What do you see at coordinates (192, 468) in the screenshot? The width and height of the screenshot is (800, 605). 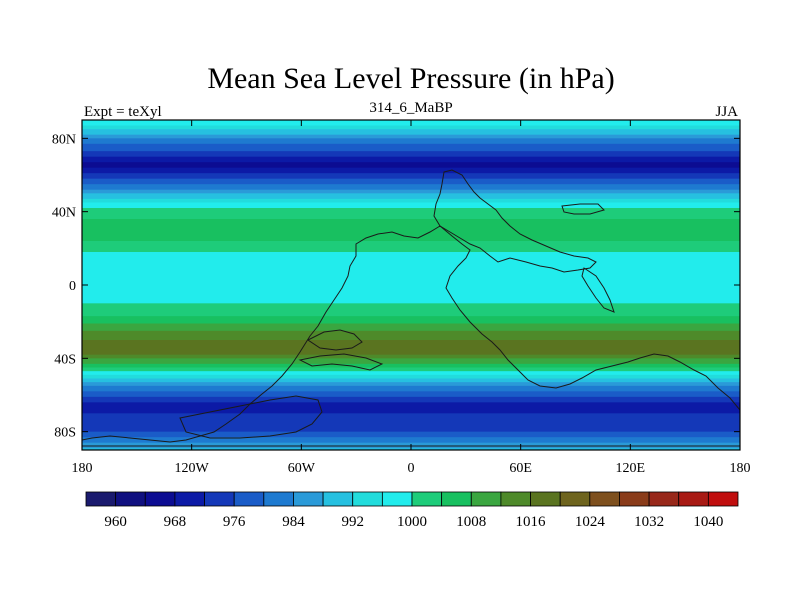 I see `lon-tick-label: 120W` at bounding box center [192, 468].